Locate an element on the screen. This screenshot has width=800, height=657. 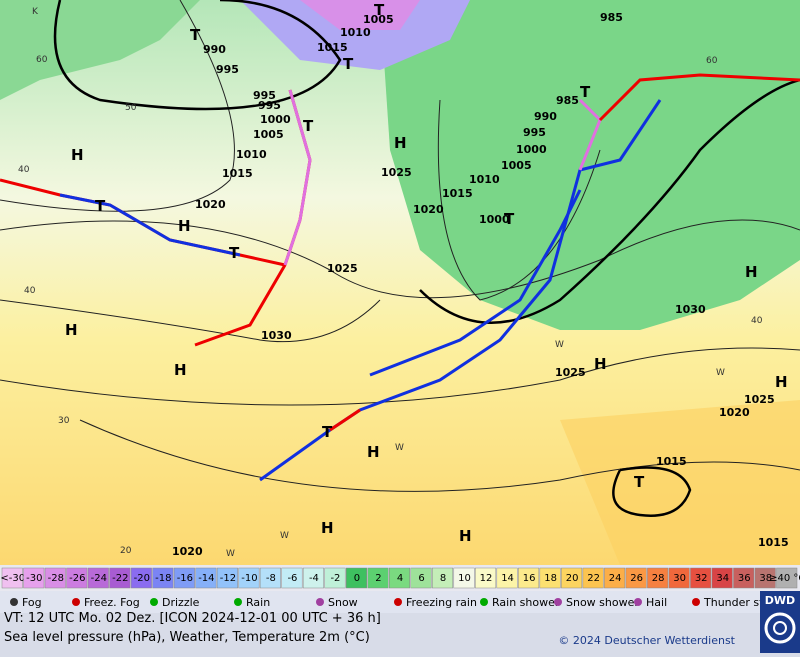
colorbar-label: -10 is located at coordinates (249, 578).